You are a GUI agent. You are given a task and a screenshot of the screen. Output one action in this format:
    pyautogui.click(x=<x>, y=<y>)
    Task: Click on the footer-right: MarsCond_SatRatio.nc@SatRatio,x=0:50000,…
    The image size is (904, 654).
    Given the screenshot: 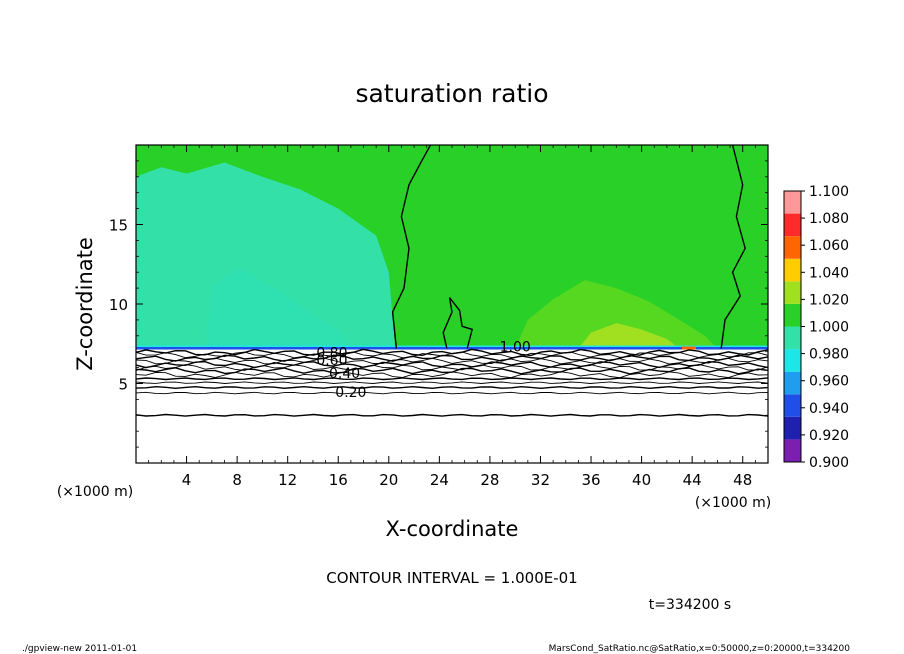 What is the action you would take?
    pyautogui.click(x=700, y=649)
    